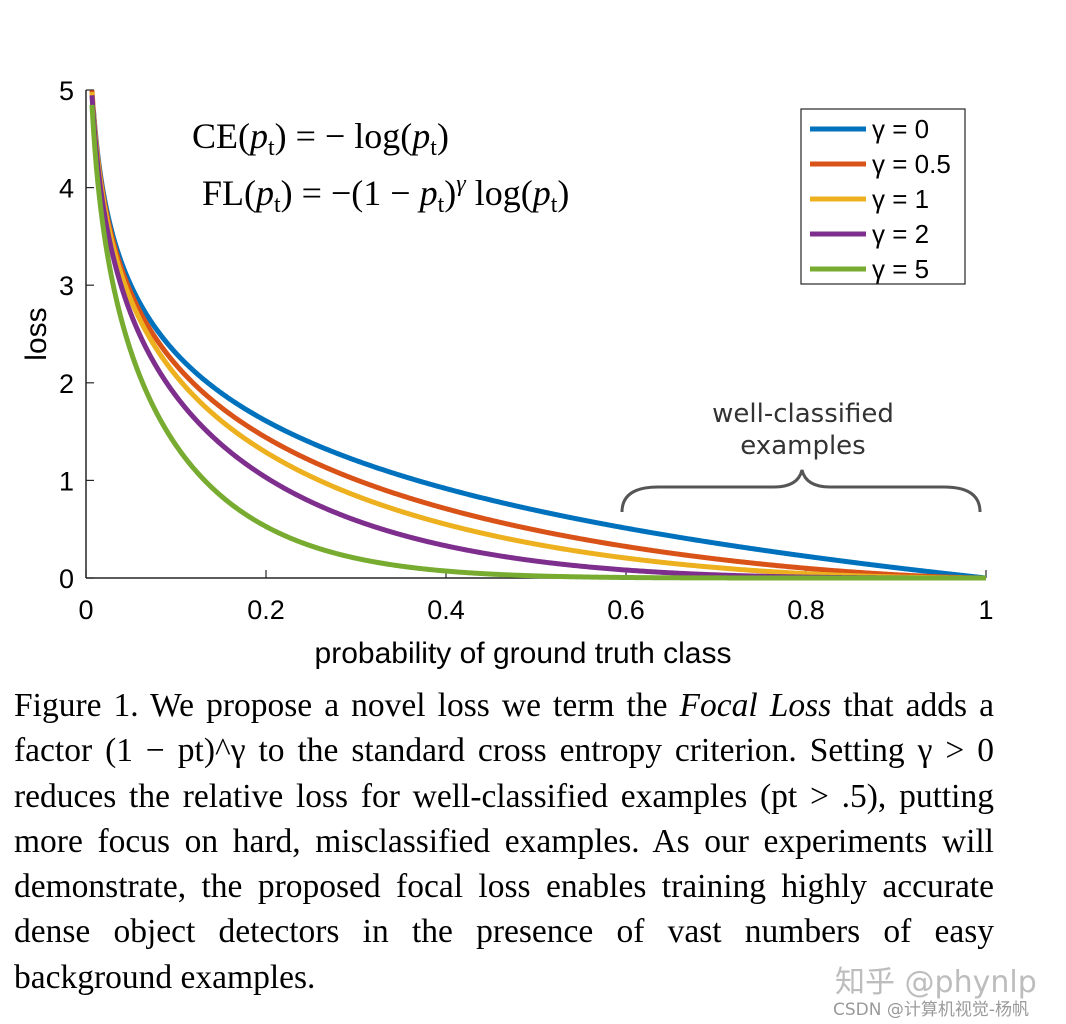  I want to click on legend-label: γ = 1, so click(900, 199).